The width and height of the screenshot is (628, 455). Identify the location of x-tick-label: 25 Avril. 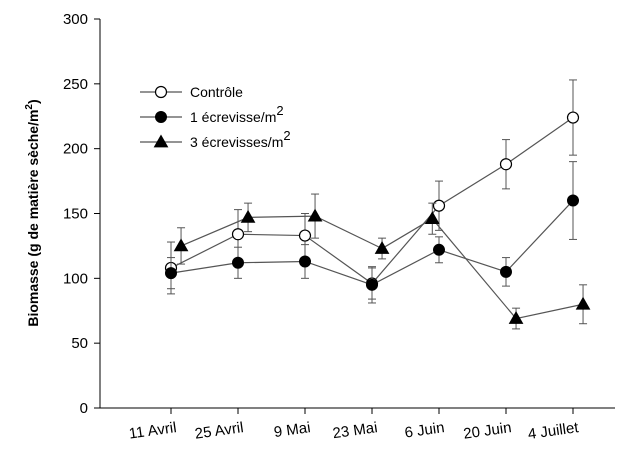
(219, 431).